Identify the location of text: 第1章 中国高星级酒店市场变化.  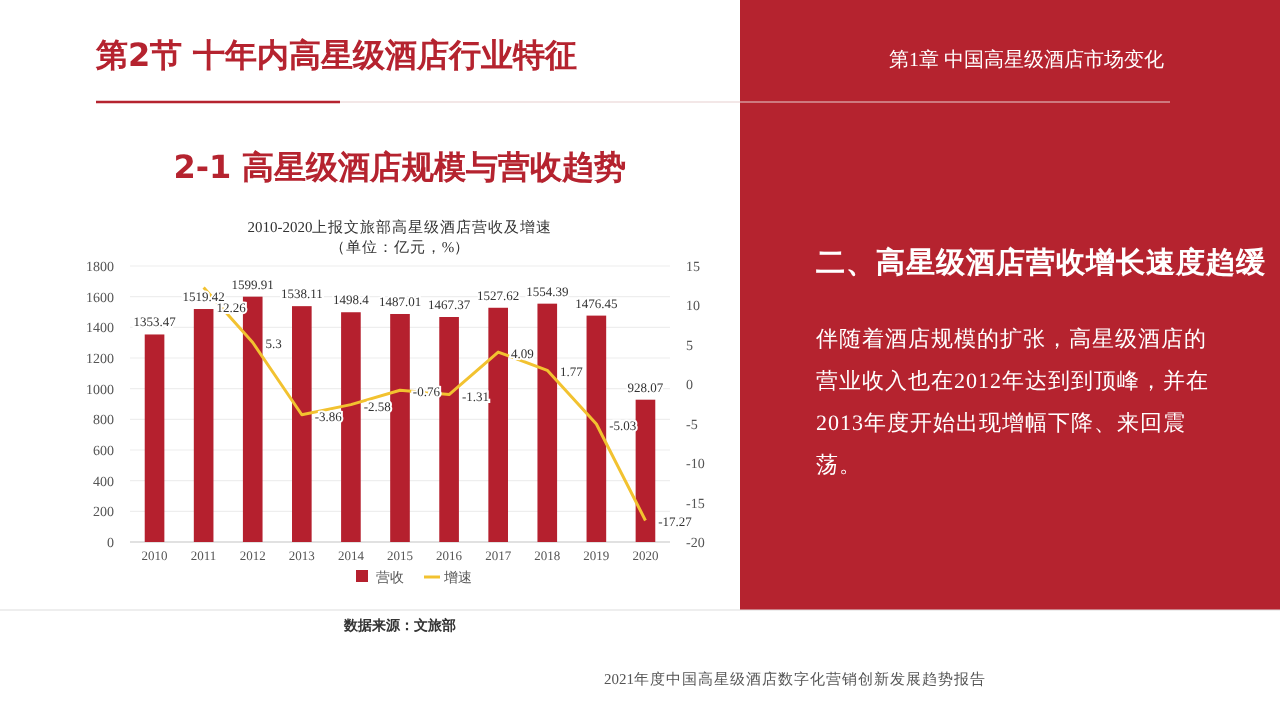
(1026, 60).